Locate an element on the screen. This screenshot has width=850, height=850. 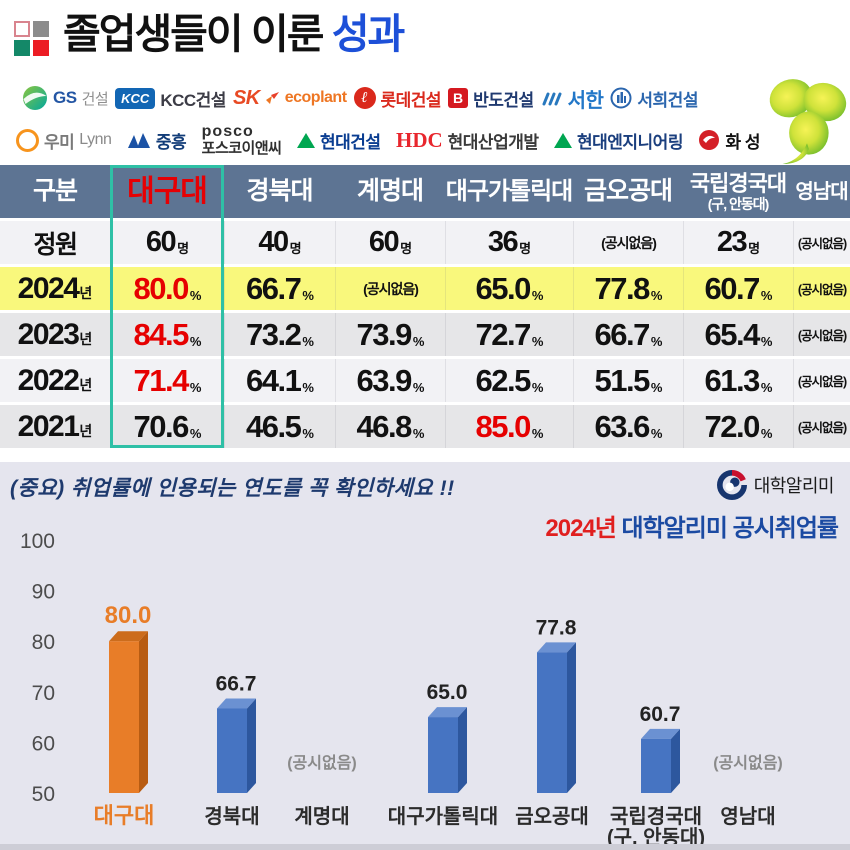
cell-value: 85.0 is located at coordinates (503, 426).